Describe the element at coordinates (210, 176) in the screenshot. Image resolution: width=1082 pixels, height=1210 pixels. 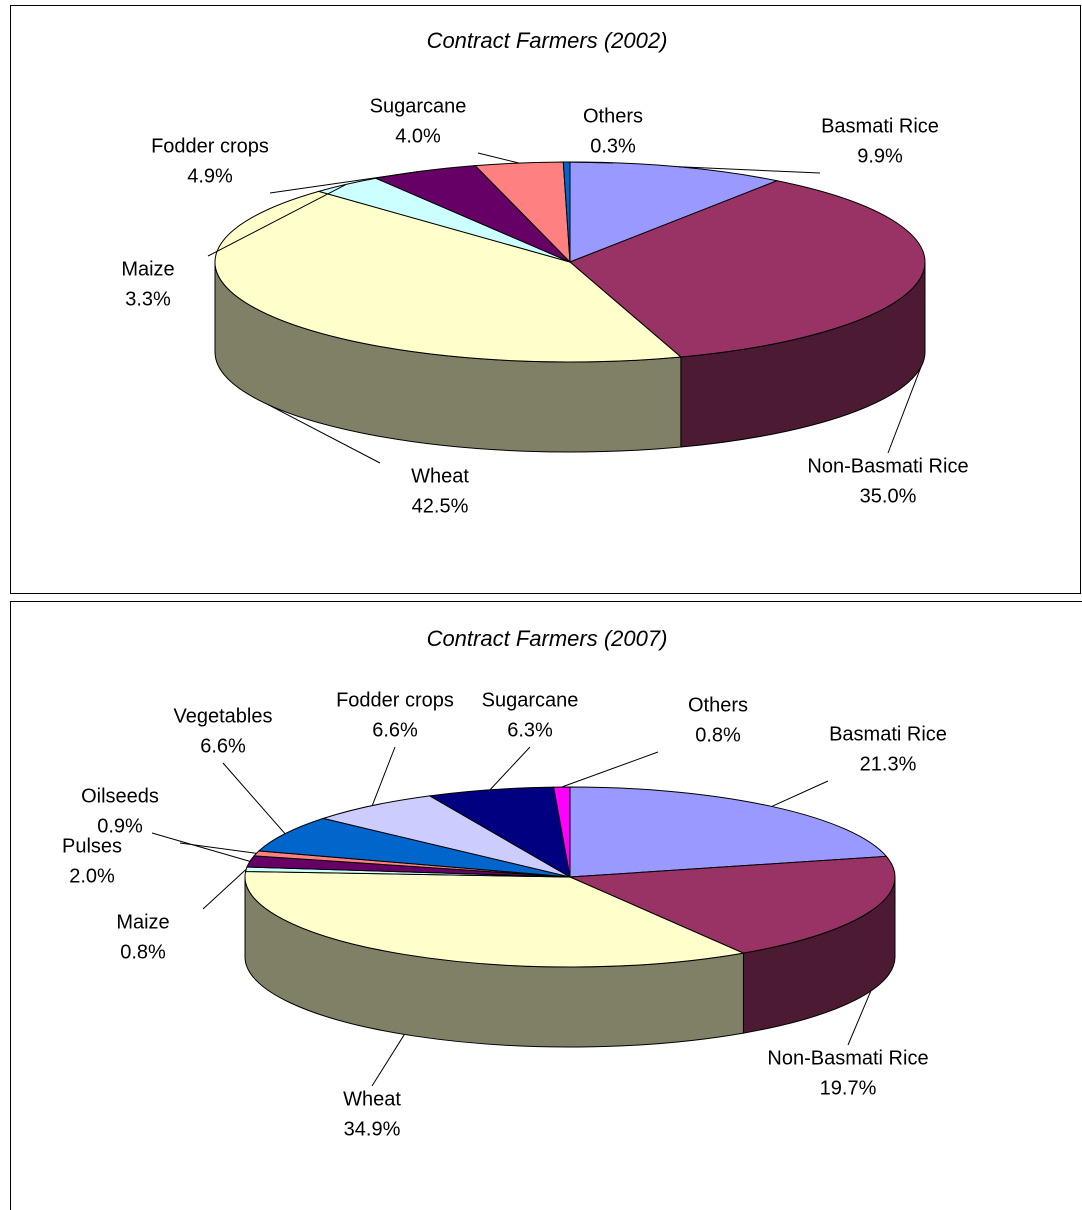
I see `value-label: 4.9%` at that location.